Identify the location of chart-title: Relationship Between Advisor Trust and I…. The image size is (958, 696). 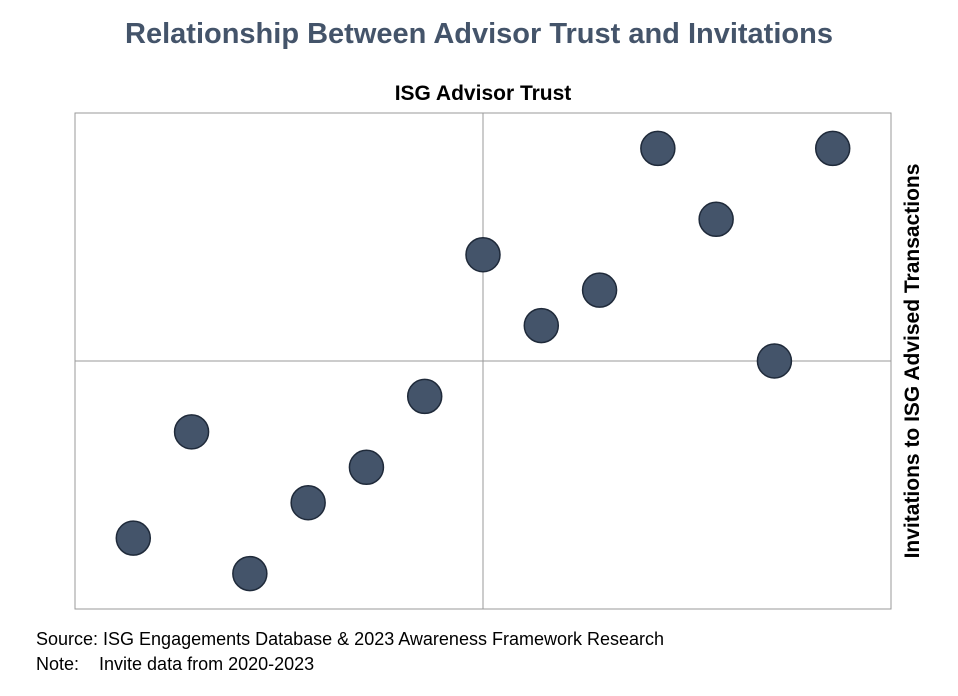
(479, 34).